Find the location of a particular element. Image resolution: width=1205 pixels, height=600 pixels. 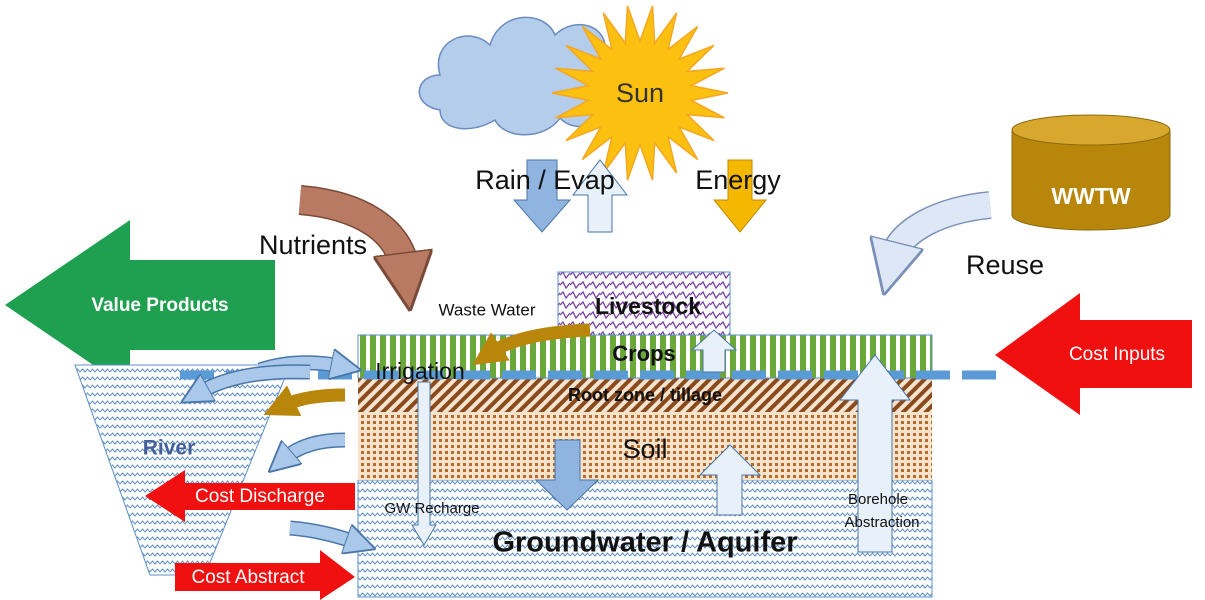

borehole-label: Abstraction is located at coordinates (881, 522).